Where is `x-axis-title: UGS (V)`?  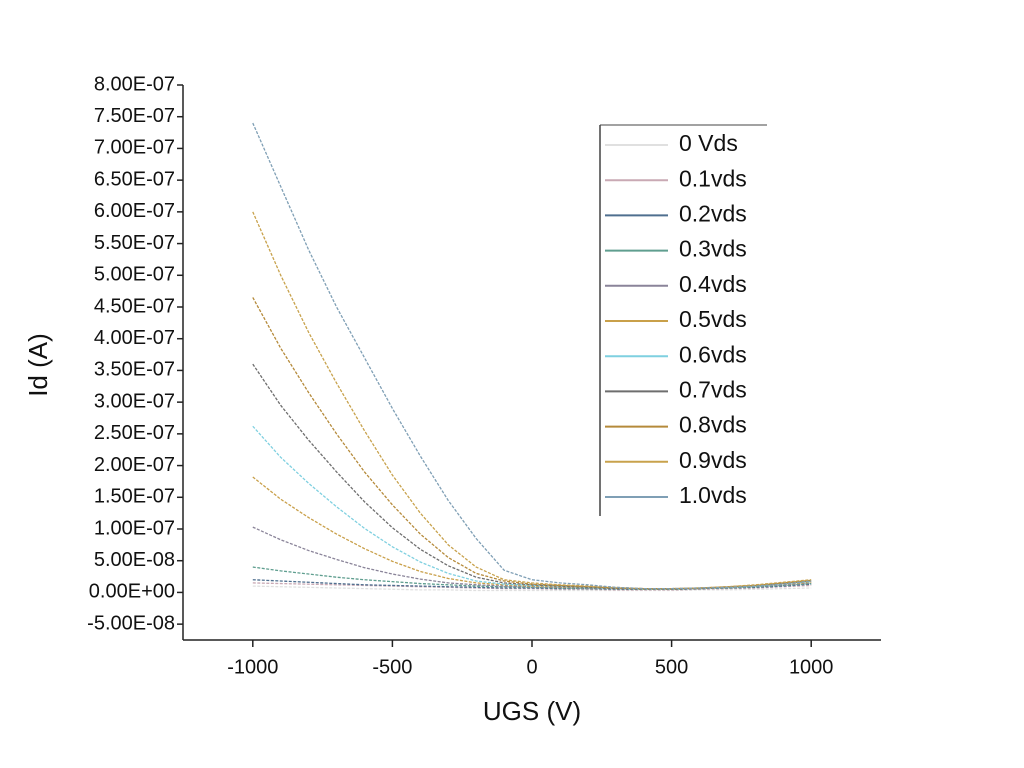 x-axis-title: UGS (V) is located at coordinates (532, 711).